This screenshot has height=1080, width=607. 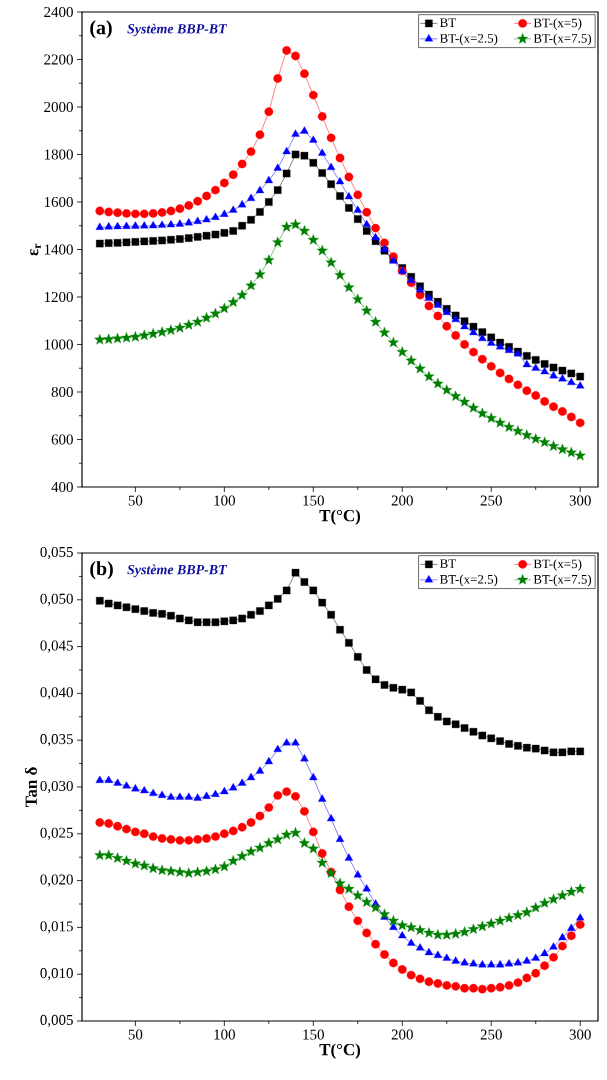 I want to click on y-tick-label: 0,025, so click(x=56, y=833).